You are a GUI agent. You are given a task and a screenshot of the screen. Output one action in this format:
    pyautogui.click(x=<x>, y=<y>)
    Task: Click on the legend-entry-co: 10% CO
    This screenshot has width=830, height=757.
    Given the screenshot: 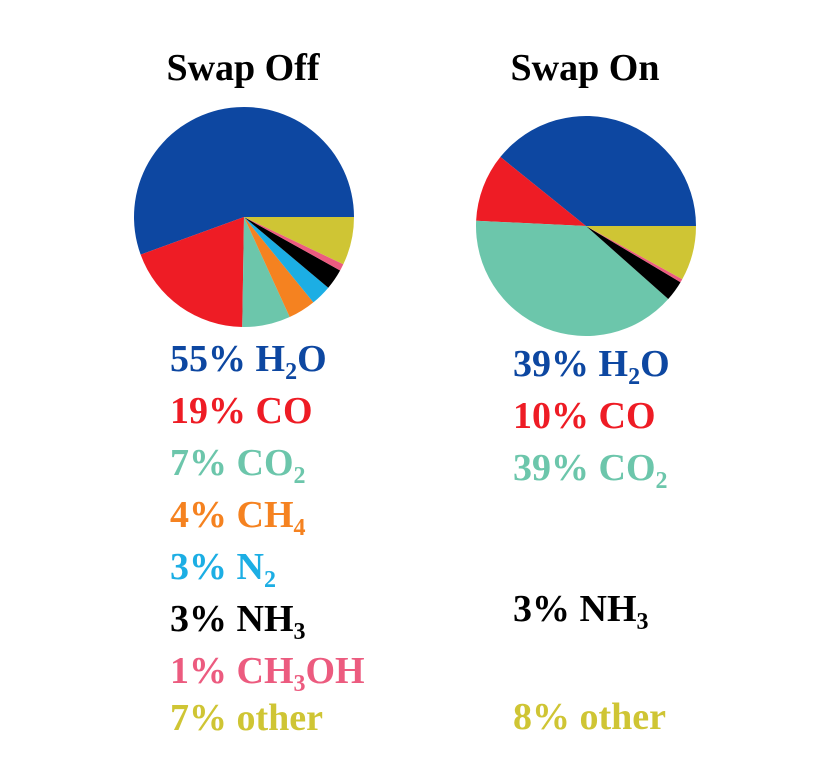 What is the action you would take?
    pyautogui.click(x=584, y=416)
    